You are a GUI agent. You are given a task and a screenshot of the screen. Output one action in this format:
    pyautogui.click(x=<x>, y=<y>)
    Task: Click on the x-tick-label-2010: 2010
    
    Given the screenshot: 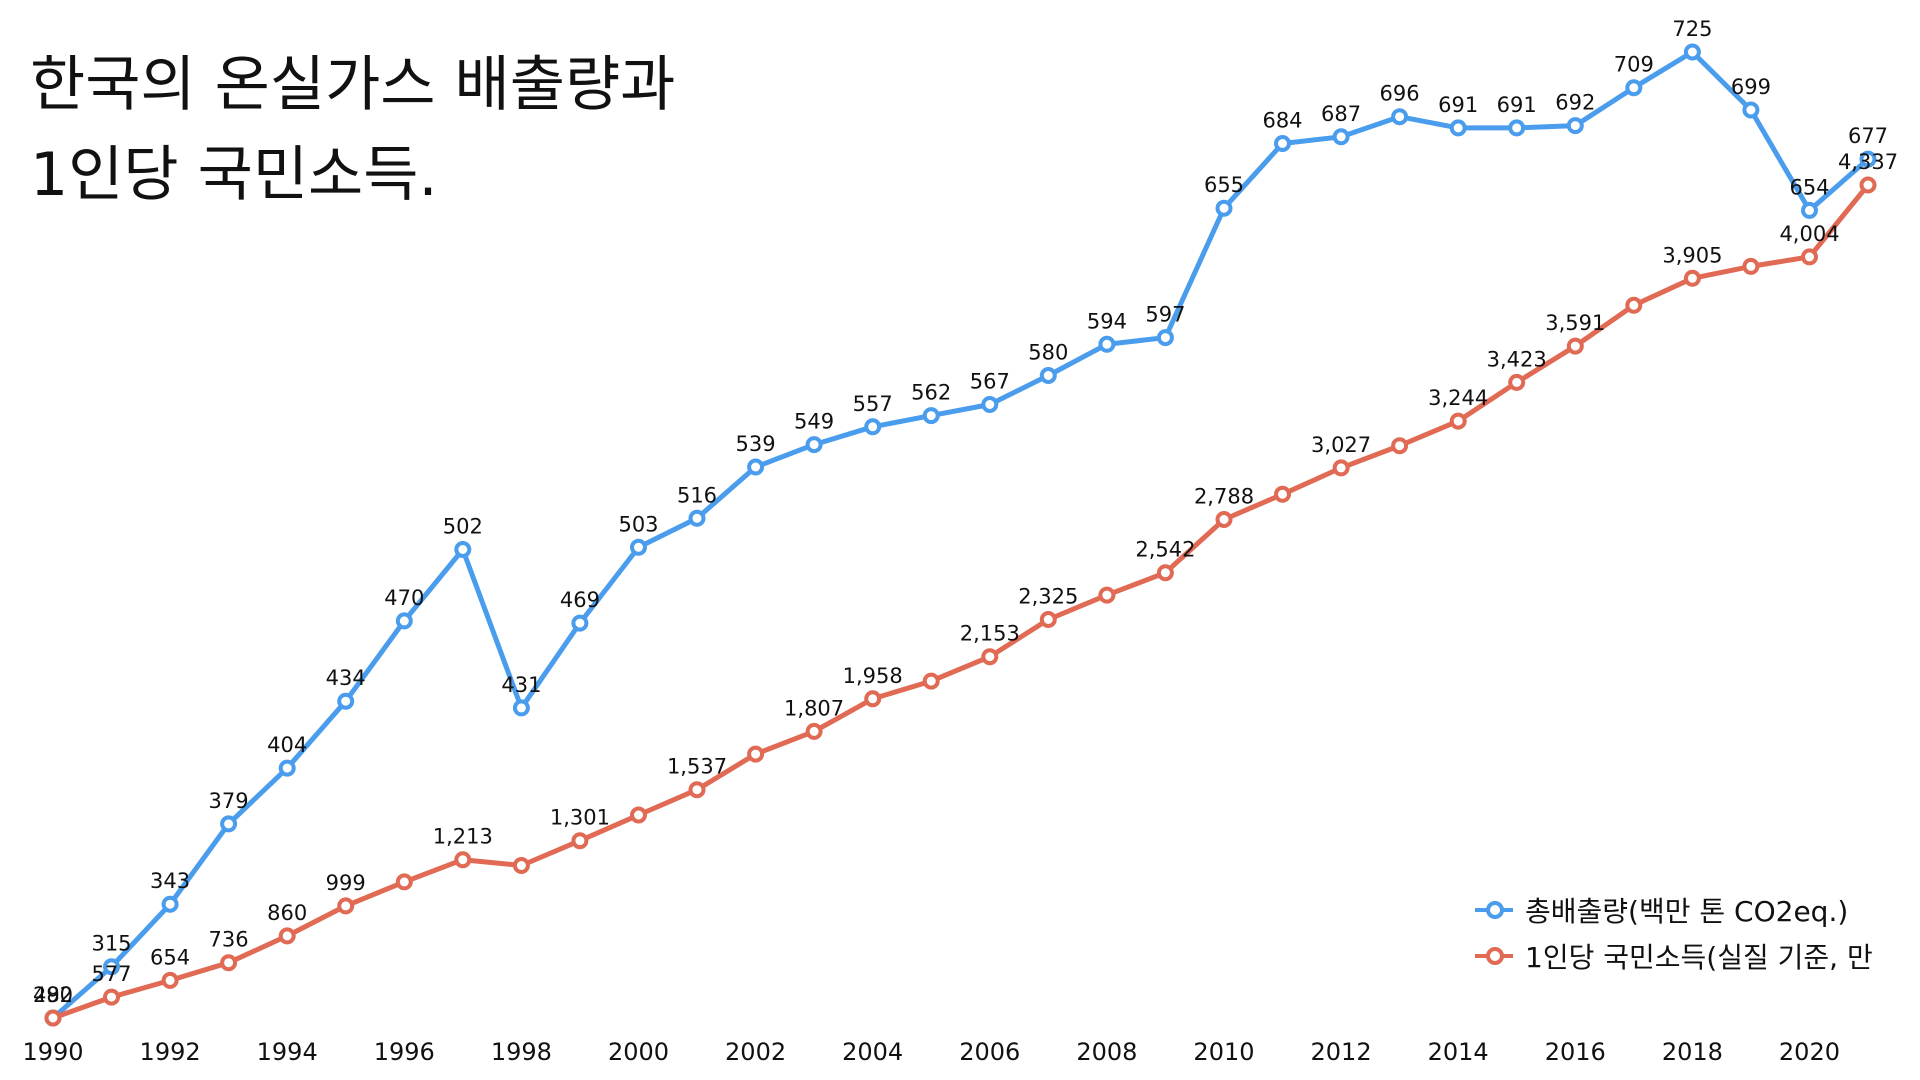 What is the action you would take?
    pyautogui.click(x=1223, y=1052)
    